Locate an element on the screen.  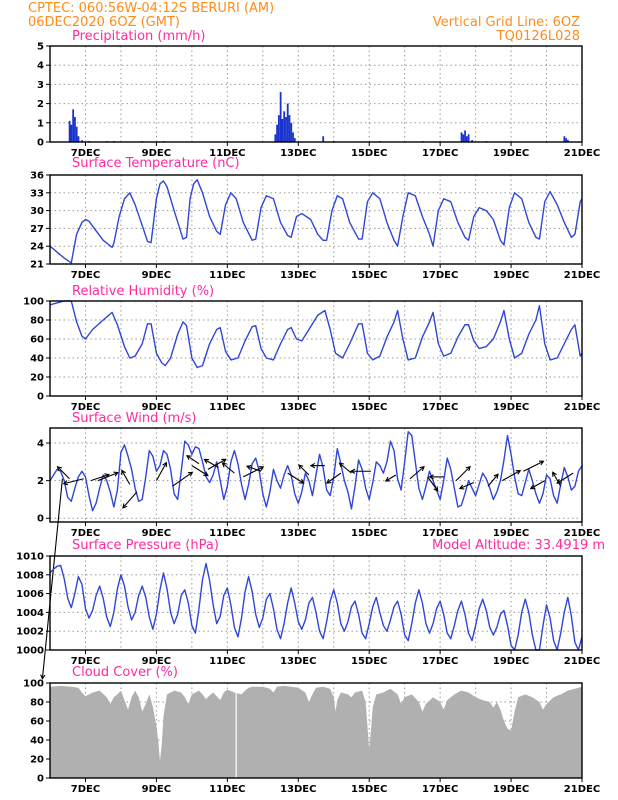
temp-xtick-label-3: 13DEC is located at coordinates (298, 275).